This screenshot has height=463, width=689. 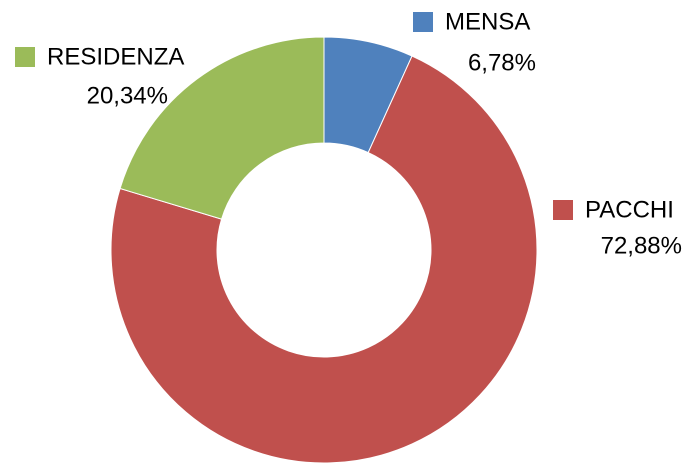 What do you see at coordinates (641, 245) in the screenshot?
I see `value-label: 72,88%` at bounding box center [641, 245].